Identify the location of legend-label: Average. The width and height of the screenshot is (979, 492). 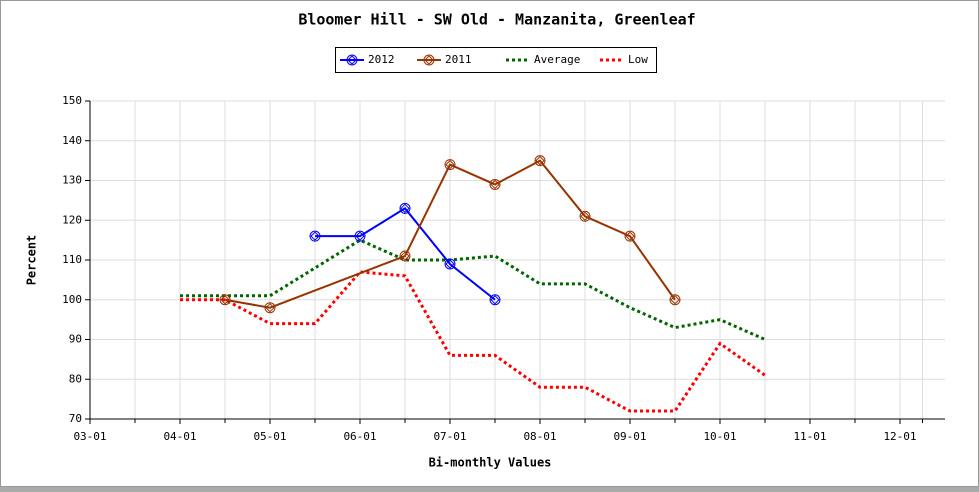
(557, 59).